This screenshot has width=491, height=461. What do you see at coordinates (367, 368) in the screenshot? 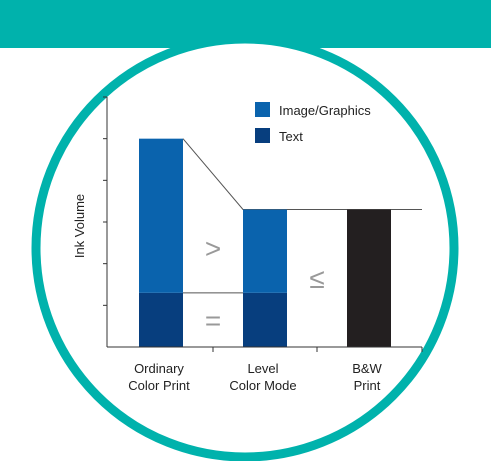
I see `category-label-2-line-0: B&W` at bounding box center [367, 368].